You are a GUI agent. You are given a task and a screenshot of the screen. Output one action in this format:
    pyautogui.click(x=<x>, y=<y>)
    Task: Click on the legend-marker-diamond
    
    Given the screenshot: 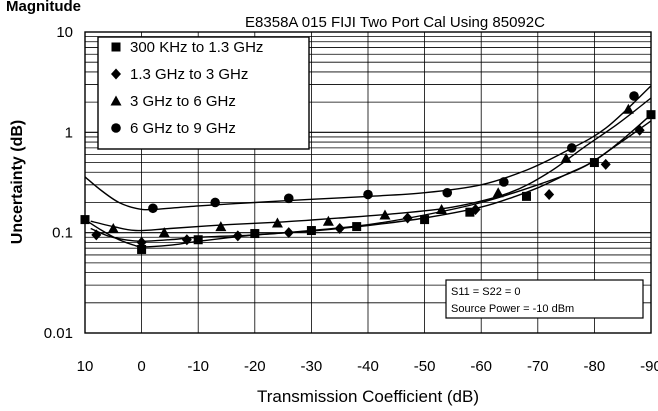 What is the action you would take?
    pyautogui.click(x=116, y=74)
    